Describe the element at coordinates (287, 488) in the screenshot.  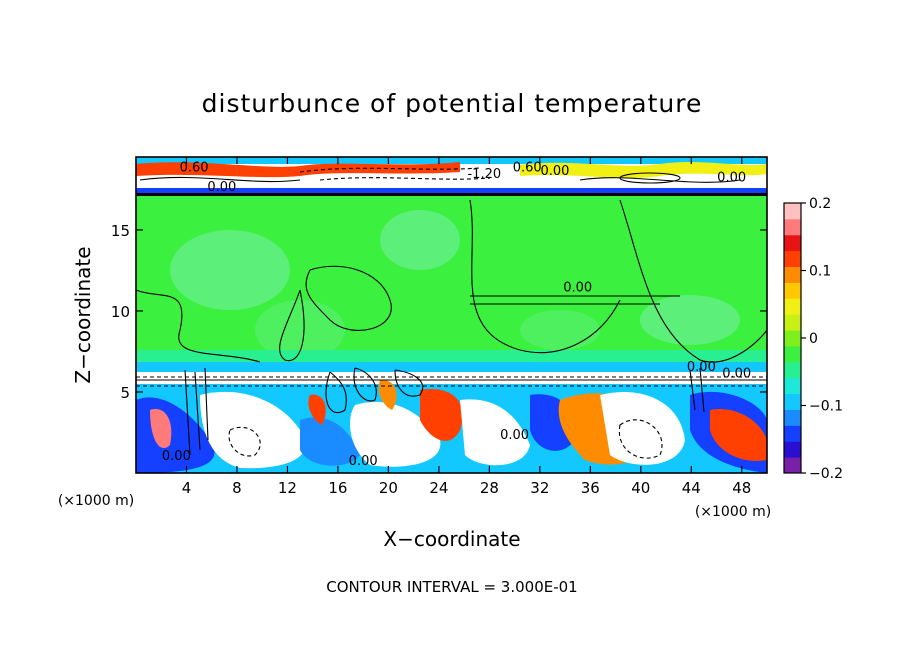
I see `x-tick-label: 12` at that location.